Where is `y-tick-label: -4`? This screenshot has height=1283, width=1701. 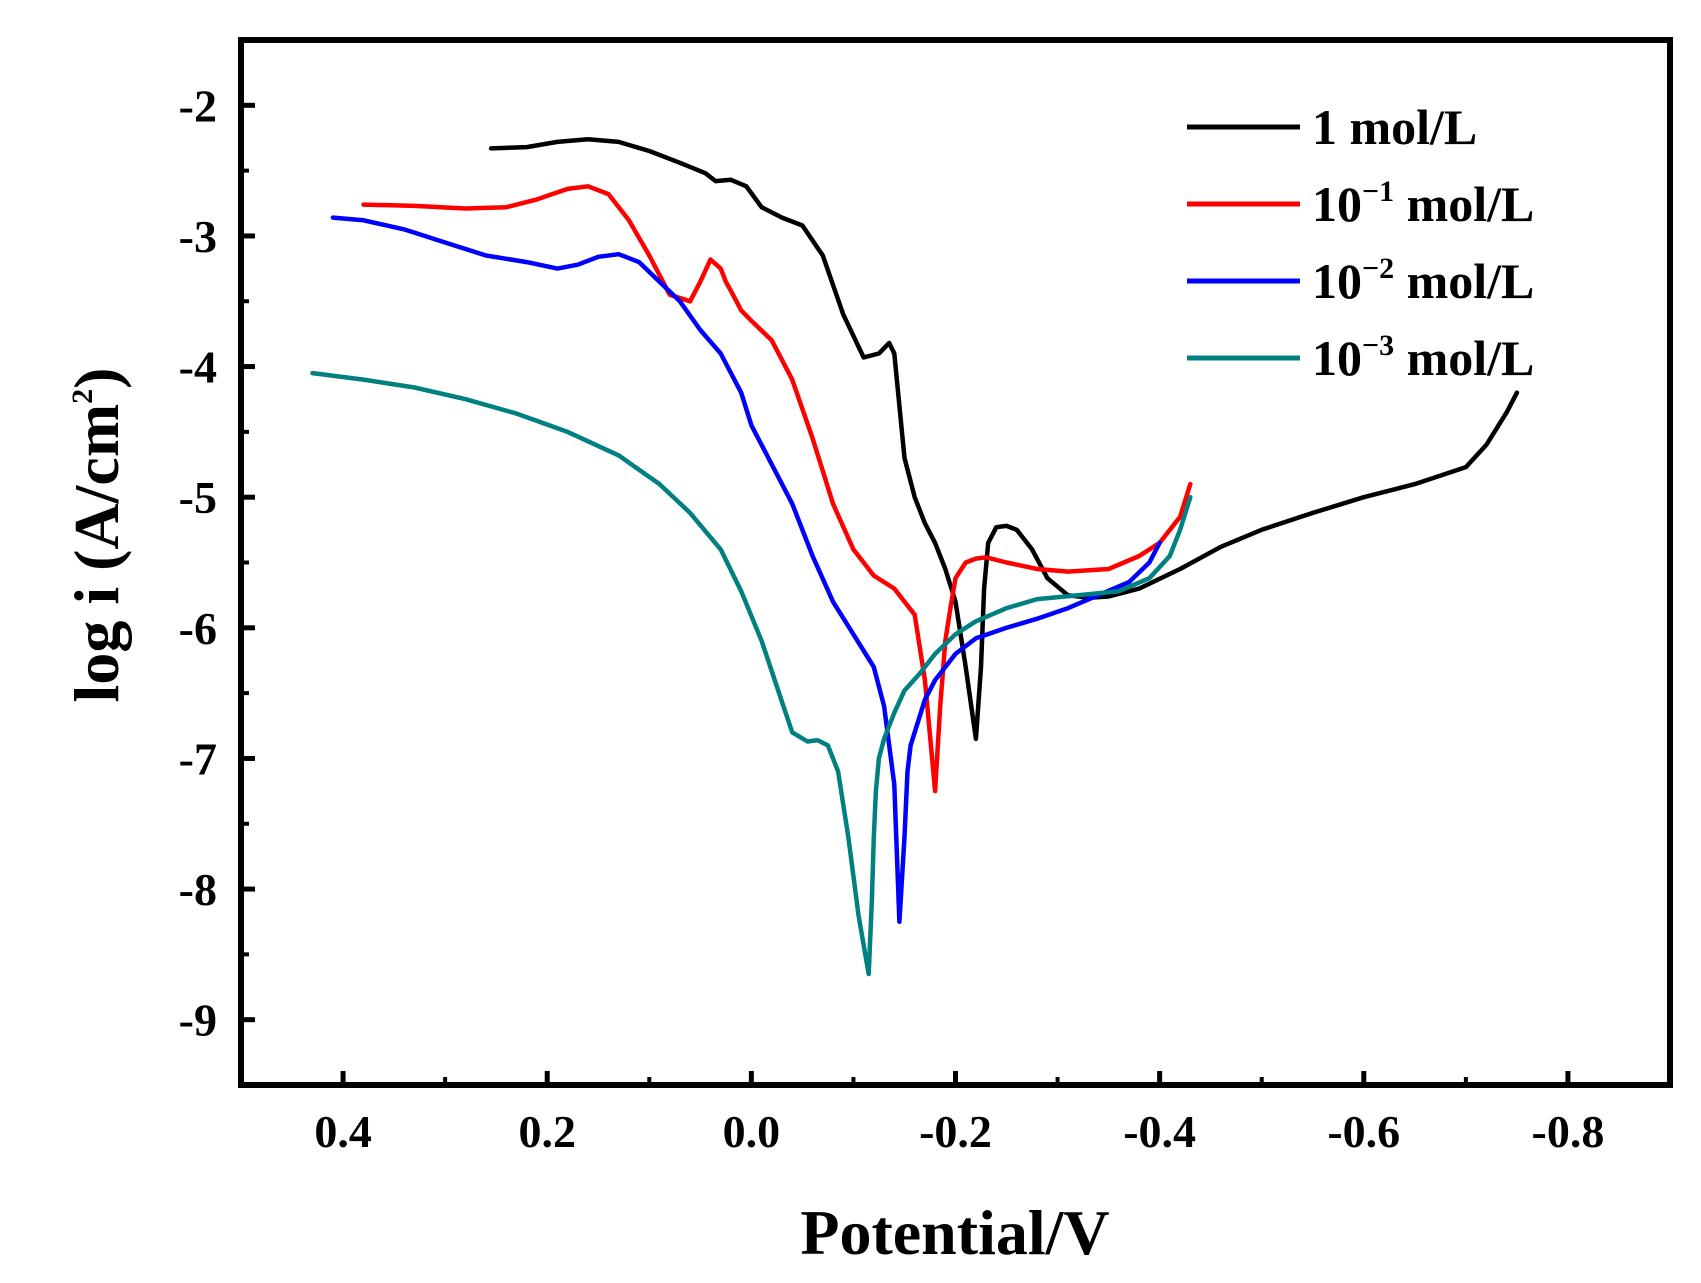
y-tick-label: -4 is located at coordinates (198, 367).